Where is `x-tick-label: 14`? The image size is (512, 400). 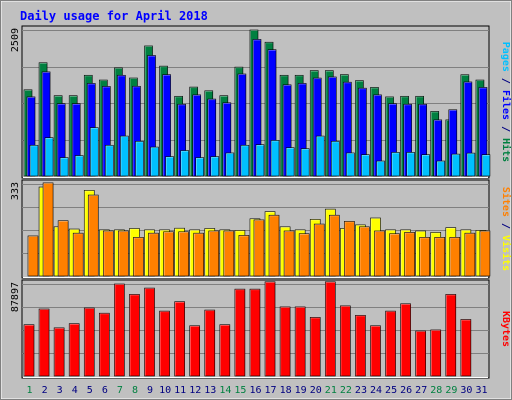
x-tick-label: 14 is located at coordinates (225, 390).